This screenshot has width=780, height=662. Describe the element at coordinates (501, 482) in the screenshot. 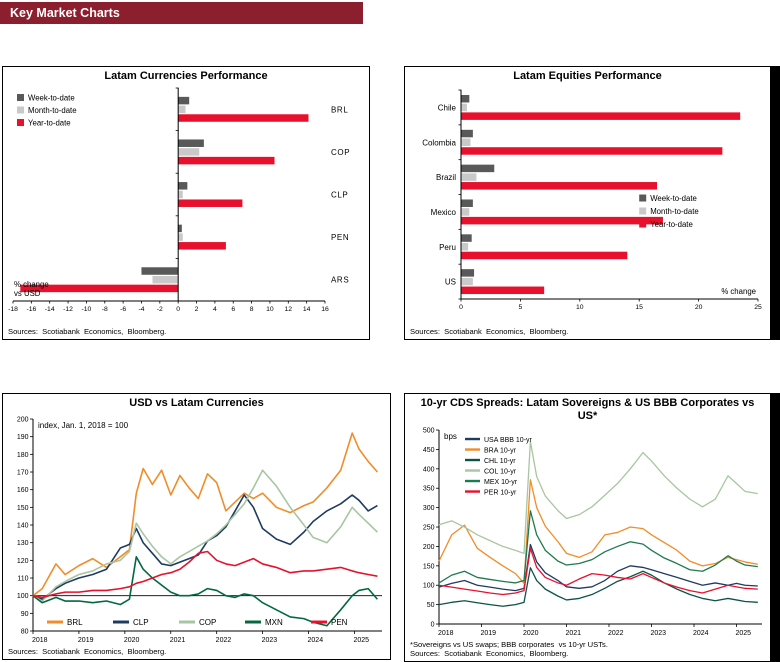

I see `svg-text: MEX 10-yr` at that location.